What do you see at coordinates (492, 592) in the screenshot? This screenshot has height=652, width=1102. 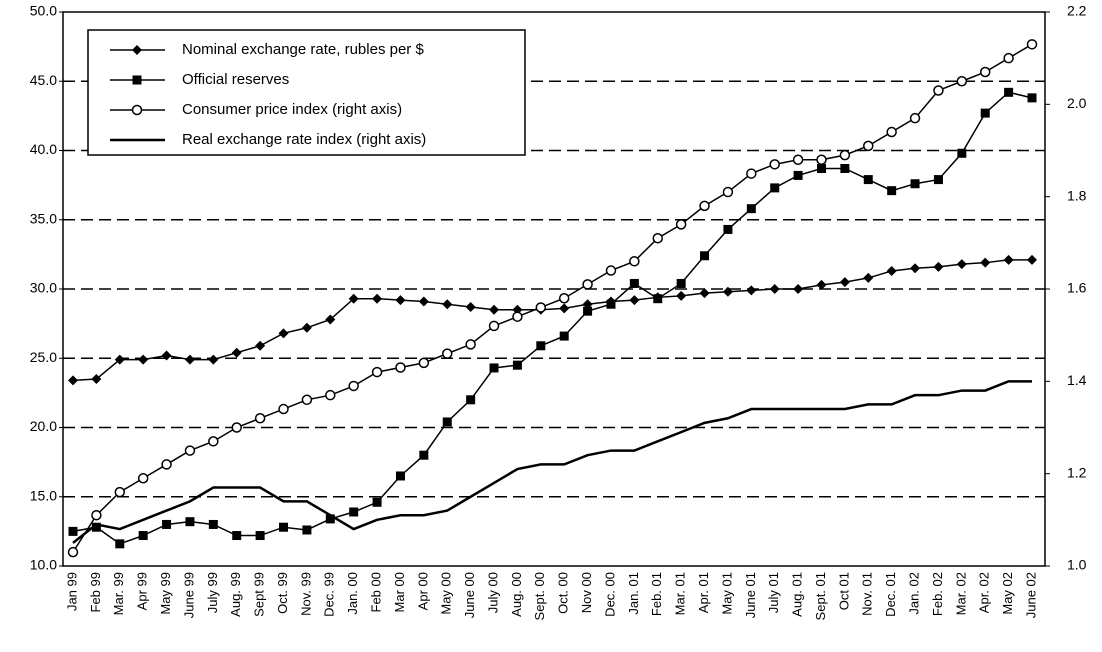 I see `x-tick-label: July 00` at bounding box center [492, 592].